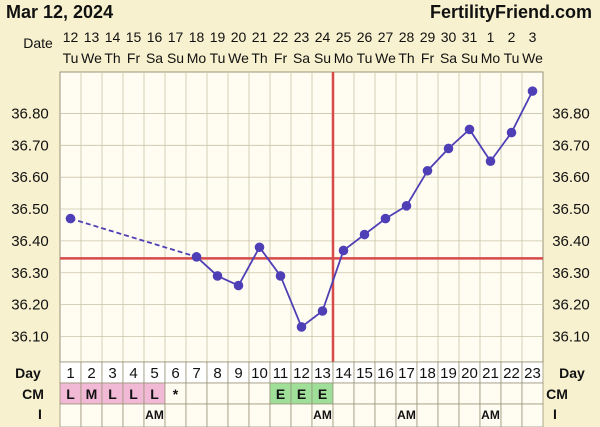  What do you see at coordinates (407, 37) in the screenshot?
I see `date-label: 28` at bounding box center [407, 37].